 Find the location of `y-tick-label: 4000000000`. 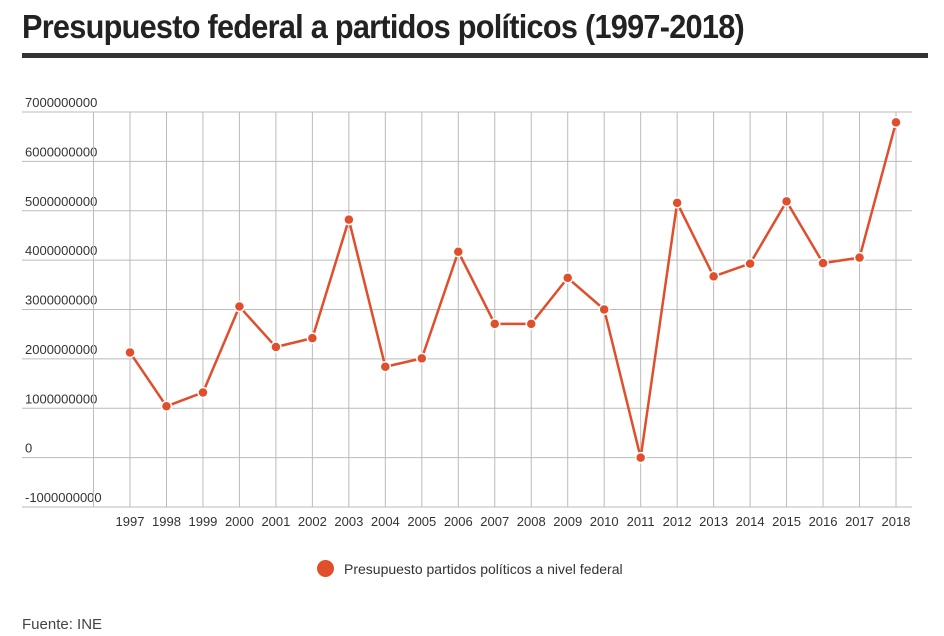

y-tick-label: 4000000000 is located at coordinates (61, 250).